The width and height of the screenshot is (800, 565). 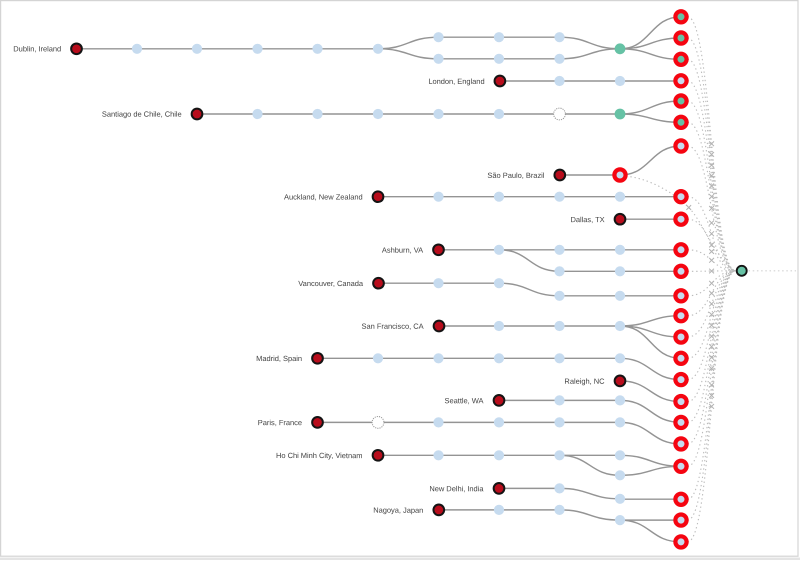 I want to click on svg-text: Ashburn, VA, so click(x=402, y=250).